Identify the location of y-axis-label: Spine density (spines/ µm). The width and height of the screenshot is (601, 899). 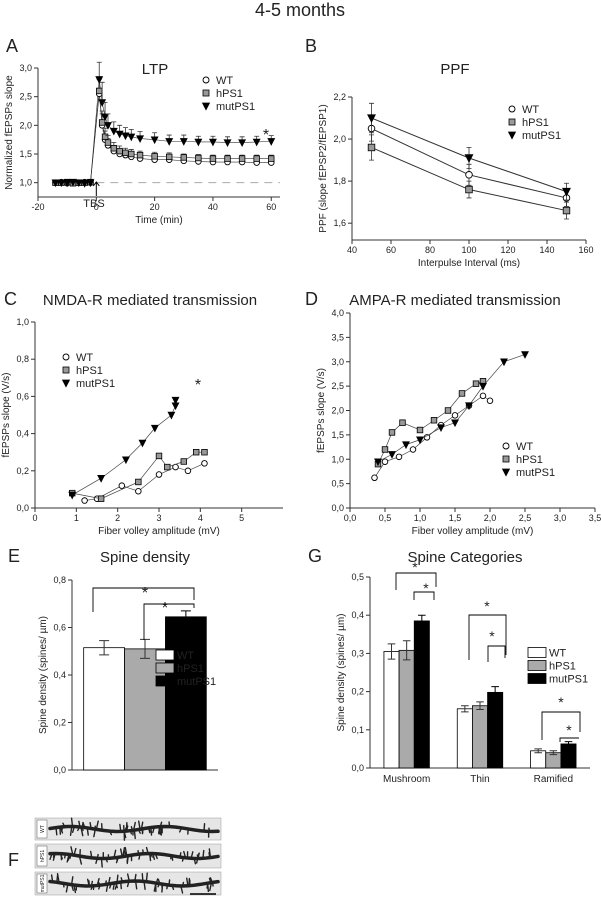
(43, 675).